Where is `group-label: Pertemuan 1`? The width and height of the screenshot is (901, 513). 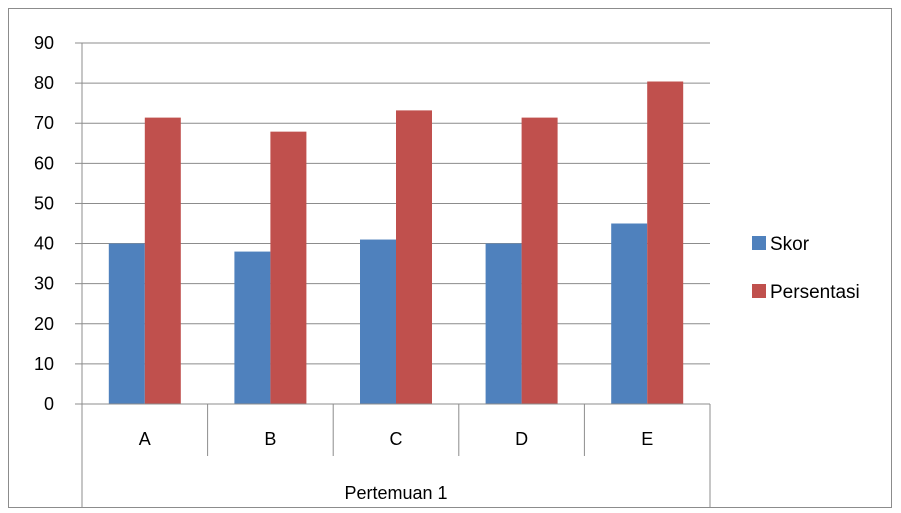
group-label: Pertemuan 1 is located at coordinates (395, 493).